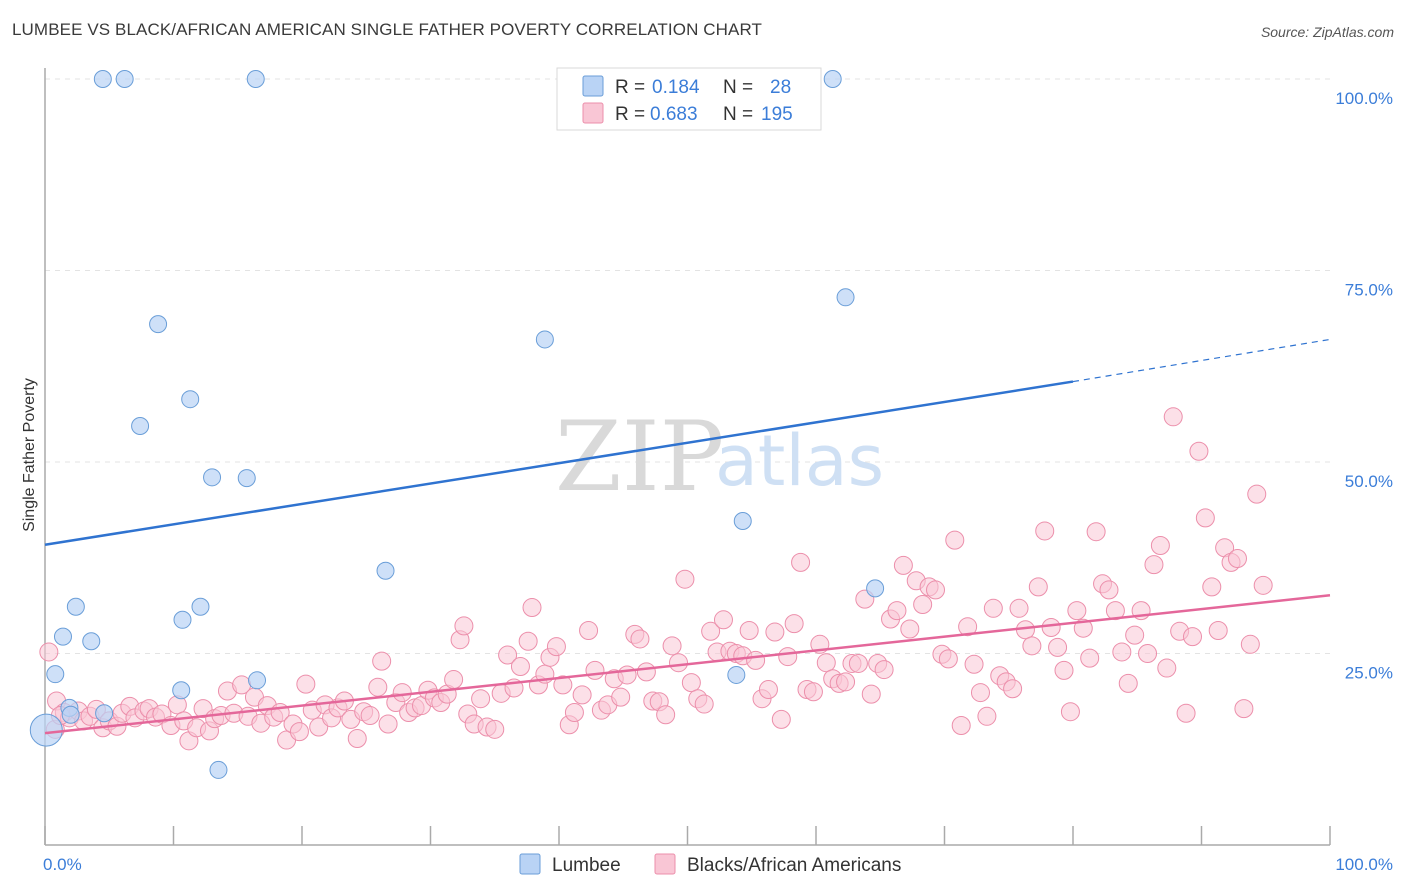  What do you see at coordinates (674, 114) in the screenshot?
I see `legend-r-value-black: 0.683` at bounding box center [674, 114].